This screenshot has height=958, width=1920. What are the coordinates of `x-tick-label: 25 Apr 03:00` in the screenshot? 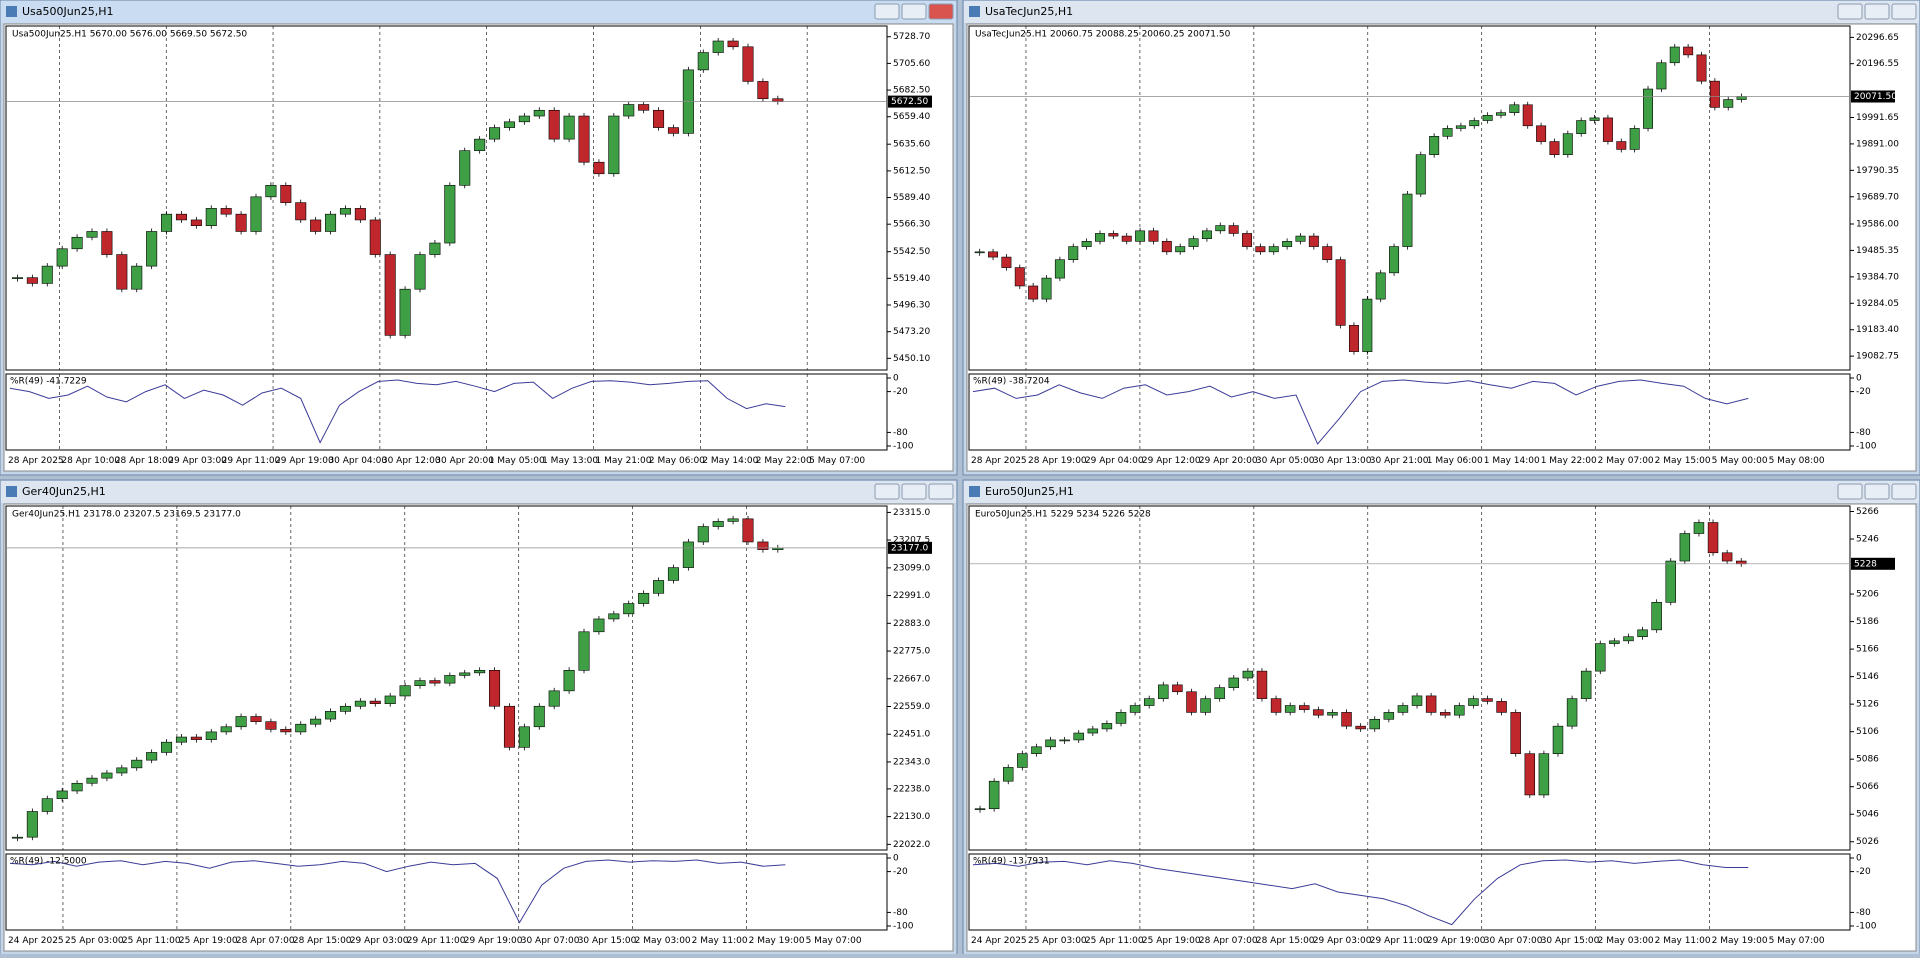 It's located at (94, 941).